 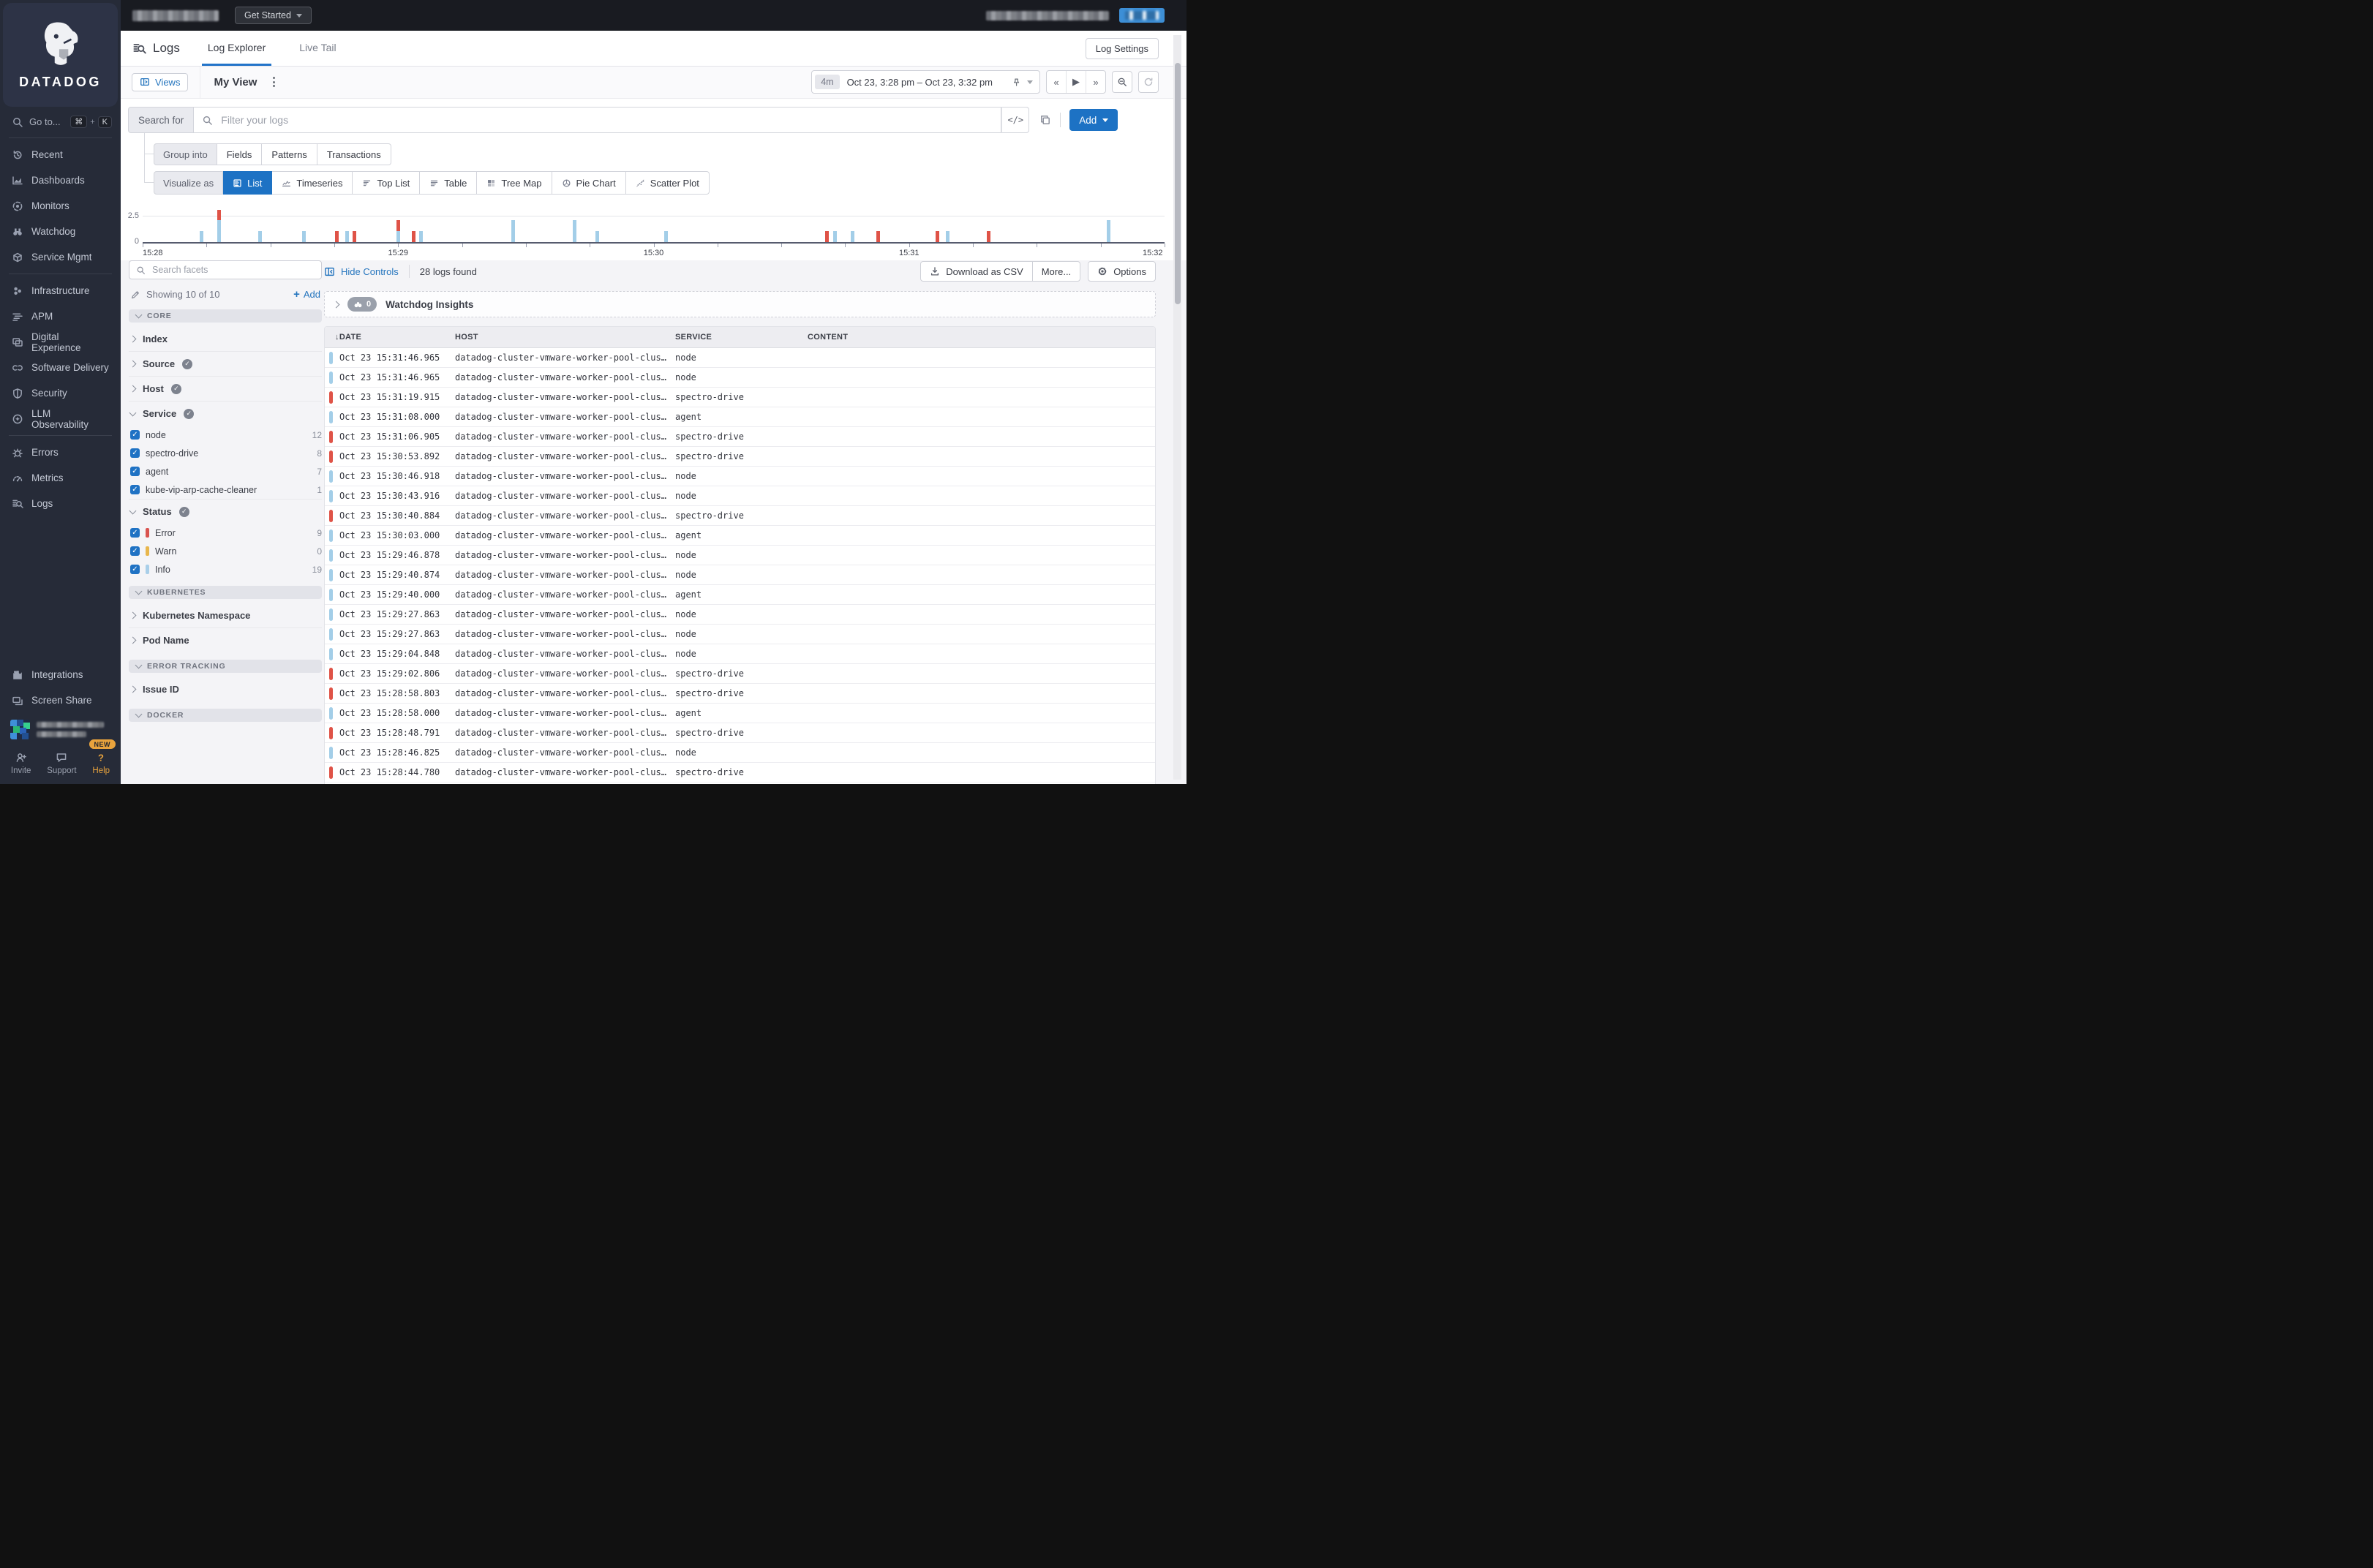 What do you see at coordinates (60, 120) in the screenshot?
I see `goto-search: Go to... ⌘ + K` at bounding box center [60, 120].